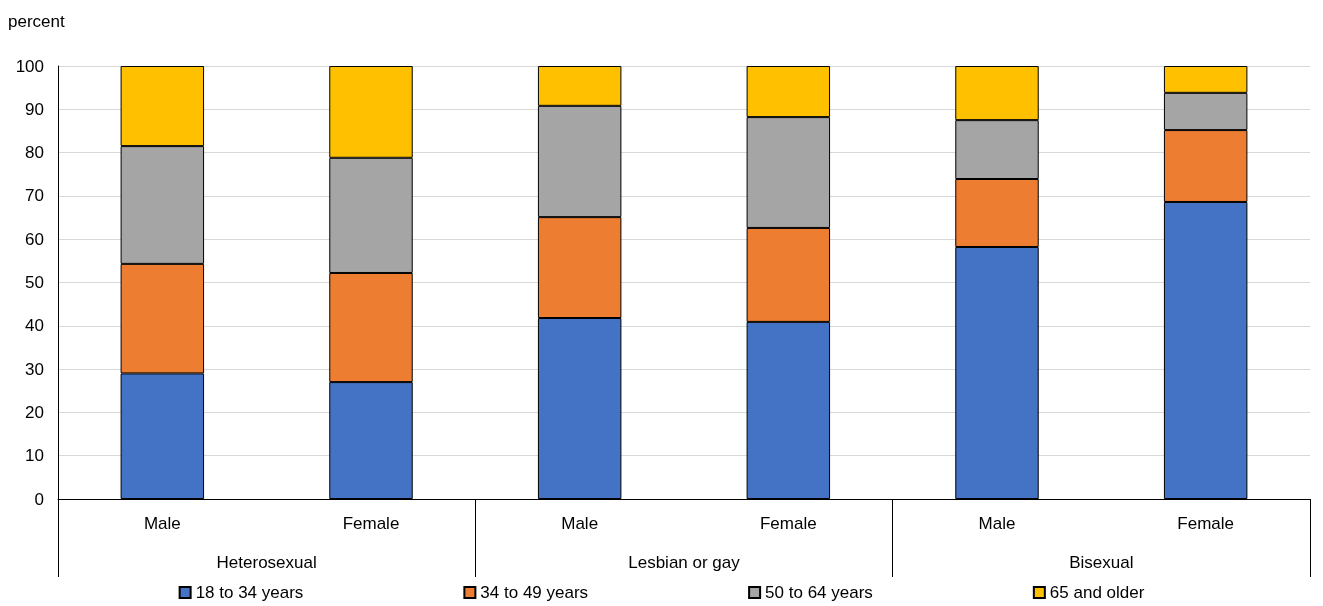 This screenshot has height=606, width=1323. Describe the element at coordinates (266, 562) in the screenshot. I see `text: Heterosexual` at that location.